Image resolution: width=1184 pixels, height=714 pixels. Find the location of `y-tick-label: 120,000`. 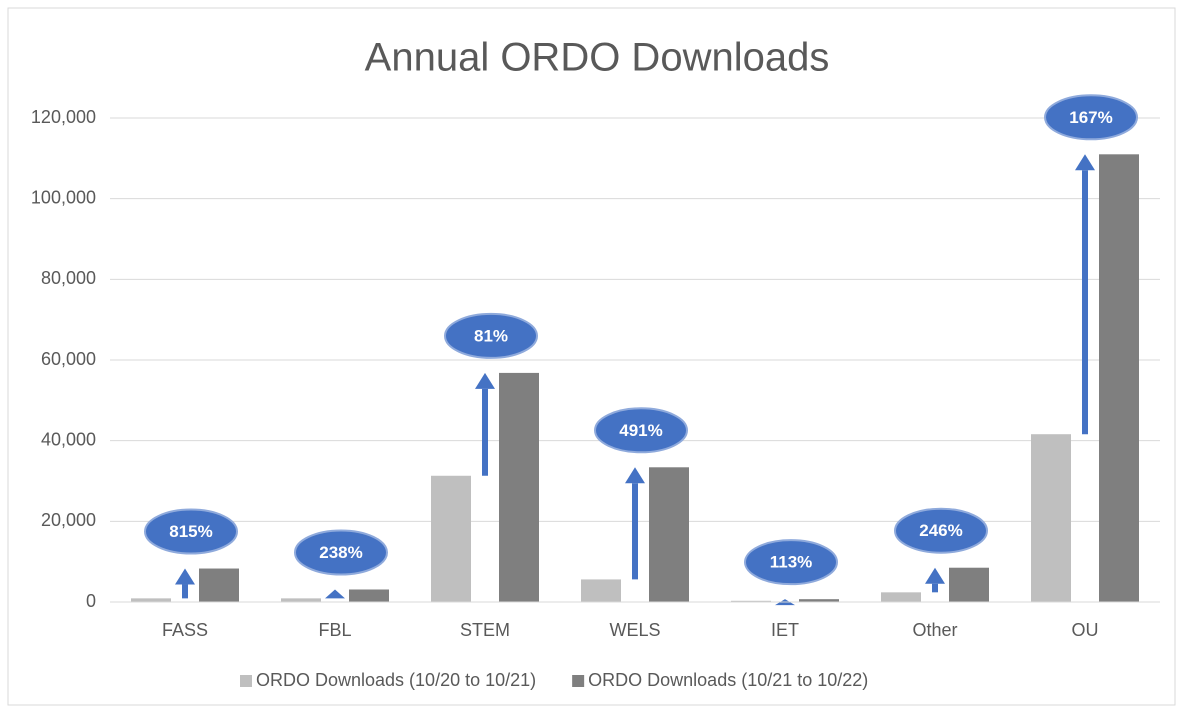

y-tick-label: 120,000 is located at coordinates (63, 117).